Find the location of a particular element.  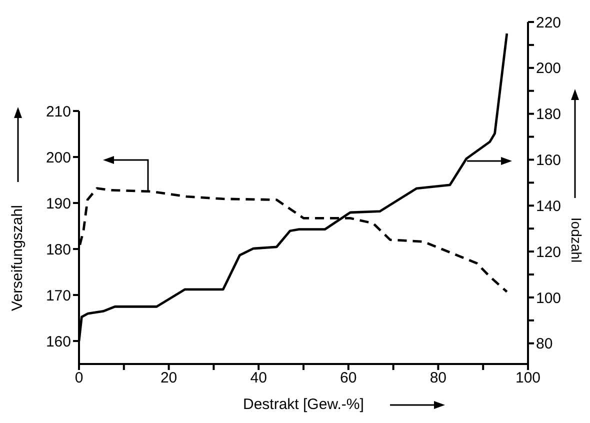

y-tick-label: 190 is located at coordinates (58, 203).